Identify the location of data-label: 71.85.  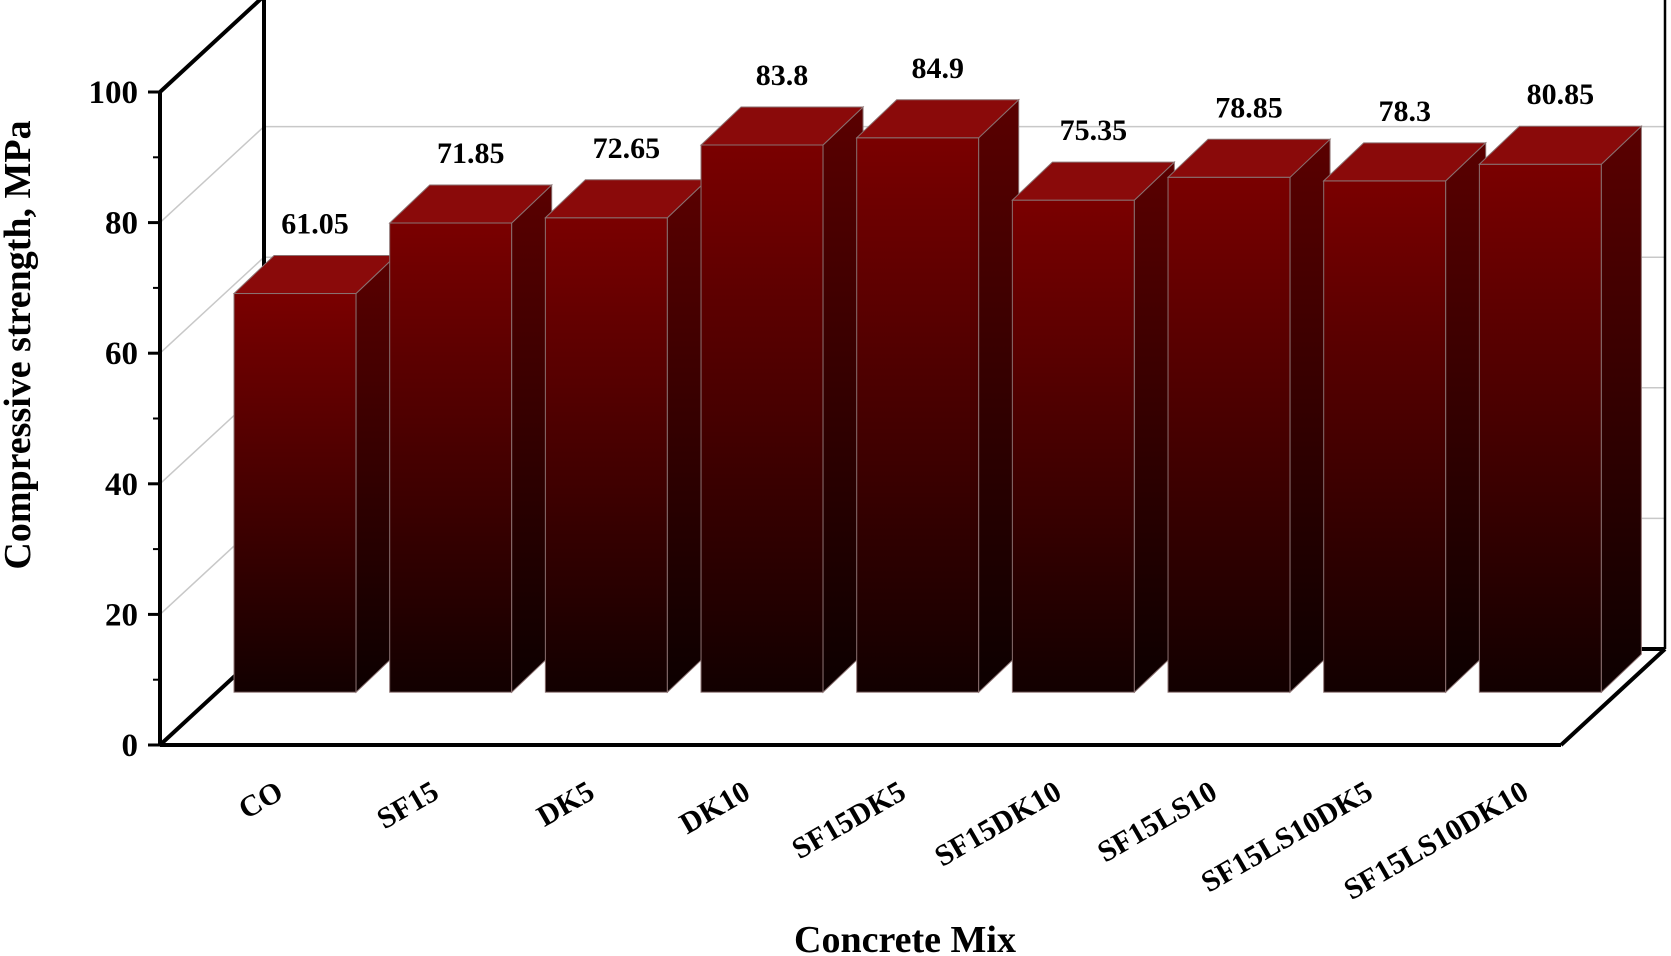
(471, 153).